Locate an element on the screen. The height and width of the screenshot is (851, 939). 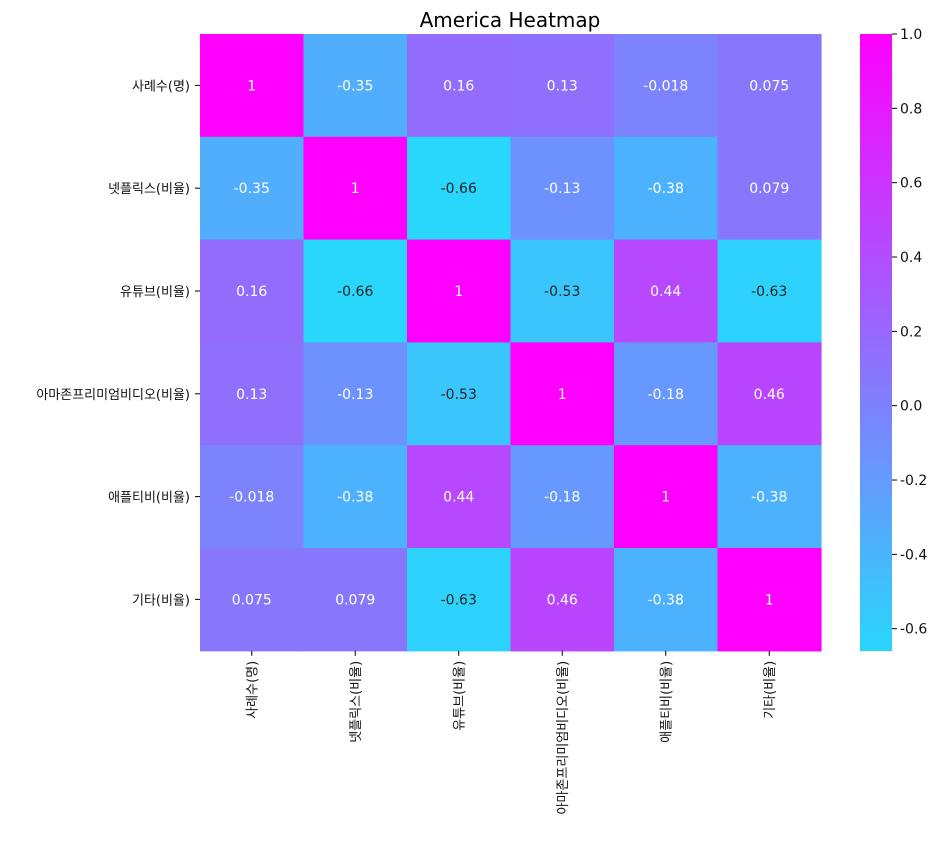
colorbar-tick-label: 0.2 is located at coordinates (911, 332).